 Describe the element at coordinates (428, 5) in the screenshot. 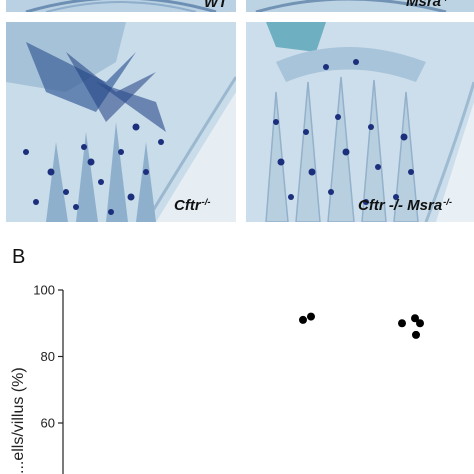

I see `tile-label-msra: Msra-/-` at that location.